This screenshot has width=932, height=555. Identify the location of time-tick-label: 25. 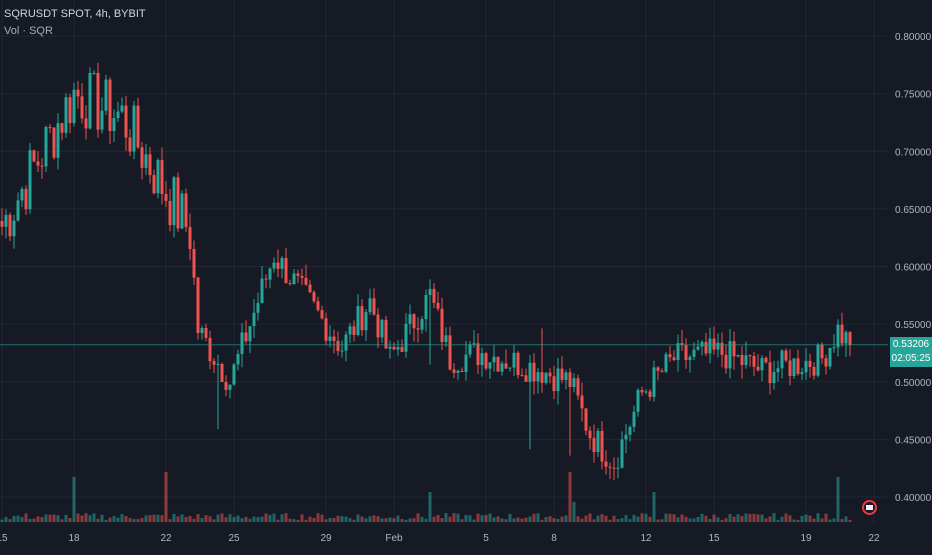
(234, 538).